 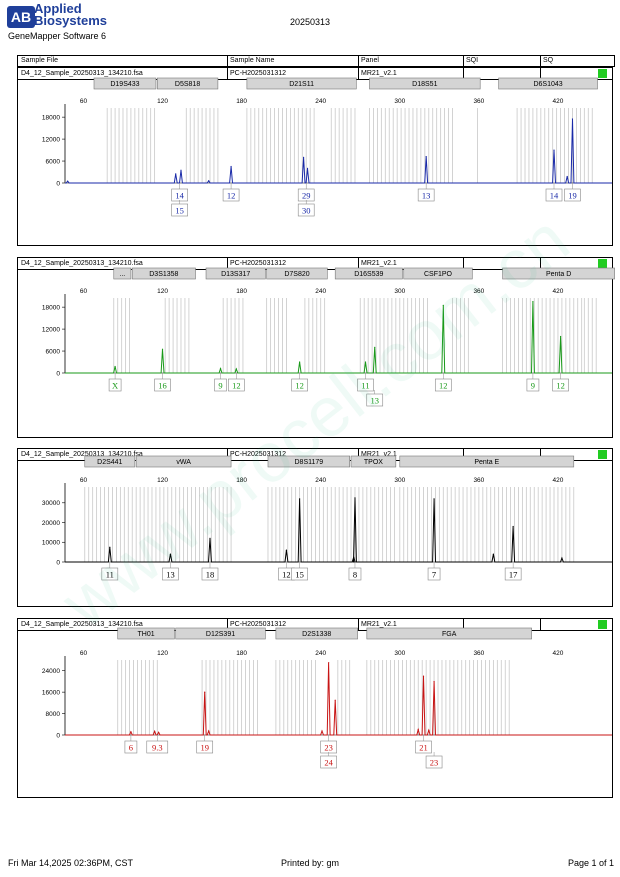 I want to click on allele-call-label: 7, so click(x=434, y=575).